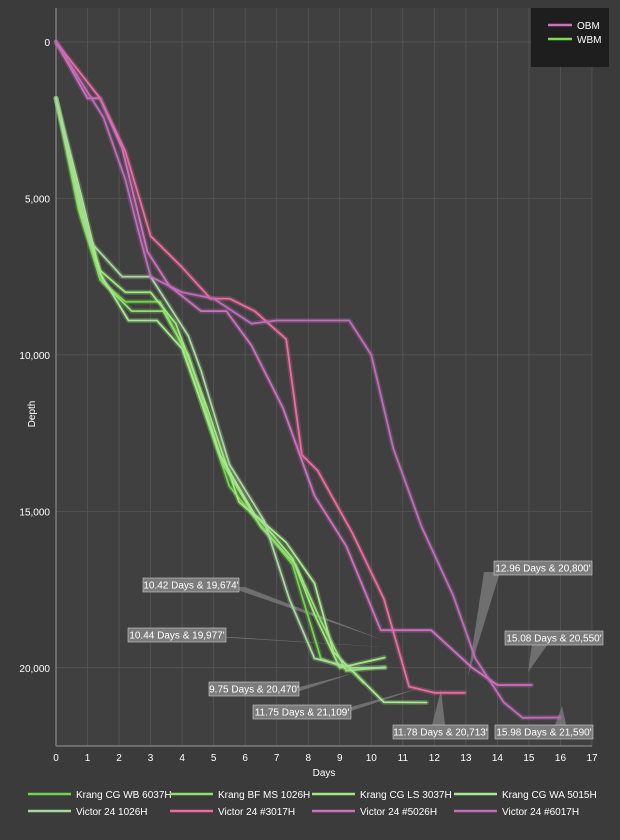 The image size is (620, 840). What do you see at coordinates (435, 758) in the screenshot?
I see `x-tick-label: 12` at bounding box center [435, 758].